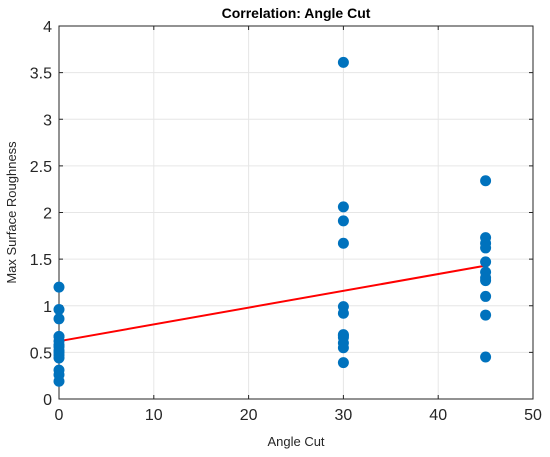  I want to click on x-tick-label: 30, so click(344, 415).